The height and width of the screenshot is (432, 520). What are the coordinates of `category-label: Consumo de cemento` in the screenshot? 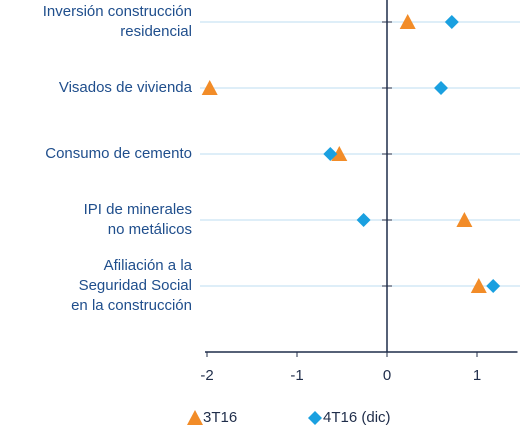 It's located at (118, 153).